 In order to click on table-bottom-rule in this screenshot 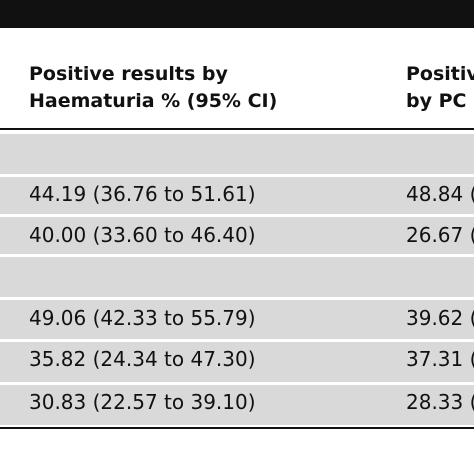, I will do `click(237, 428)`.